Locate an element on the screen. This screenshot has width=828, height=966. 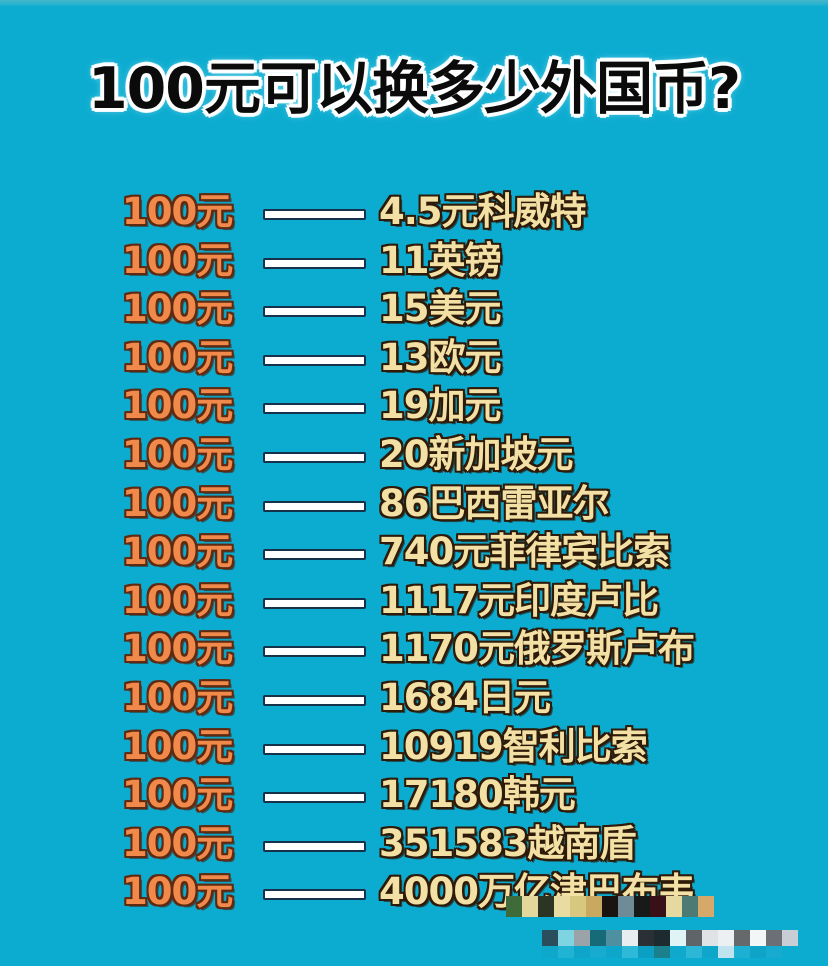
exchange-rate-row: 100元 86巴西雷亚尔 is located at coordinates (414, 504).